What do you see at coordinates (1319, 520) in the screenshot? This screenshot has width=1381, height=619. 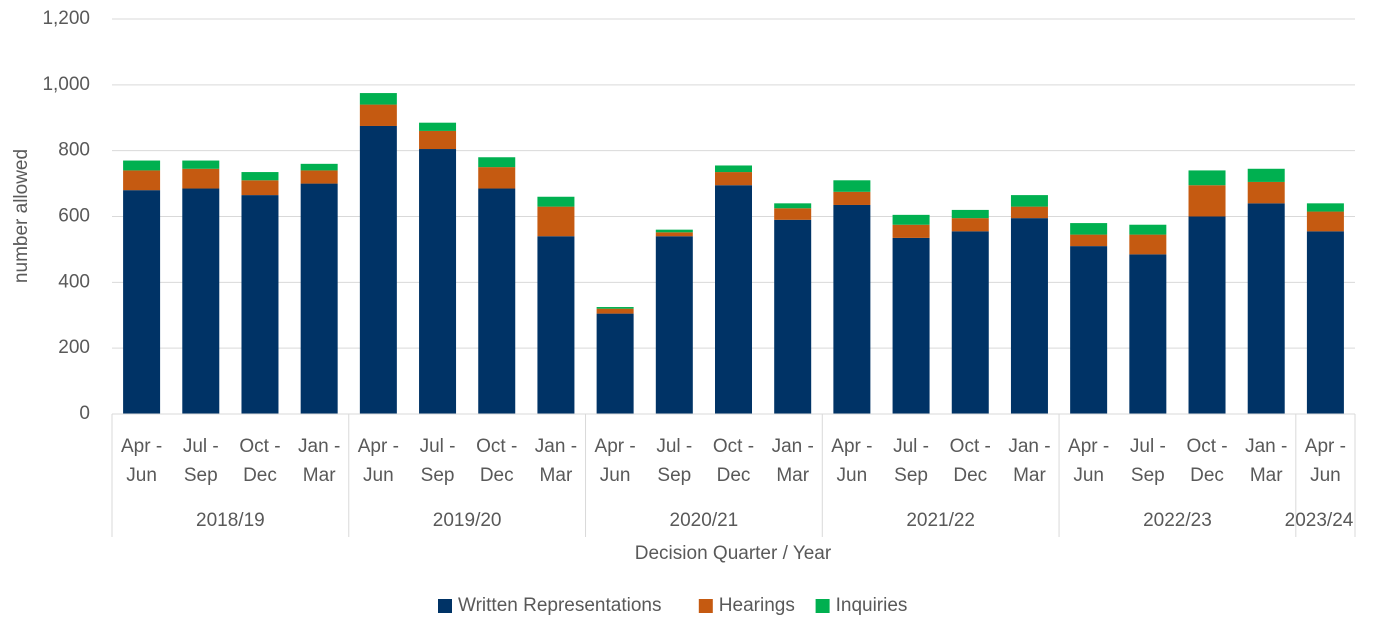 I see `group-label: 2023/24` at bounding box center [1319, 520].